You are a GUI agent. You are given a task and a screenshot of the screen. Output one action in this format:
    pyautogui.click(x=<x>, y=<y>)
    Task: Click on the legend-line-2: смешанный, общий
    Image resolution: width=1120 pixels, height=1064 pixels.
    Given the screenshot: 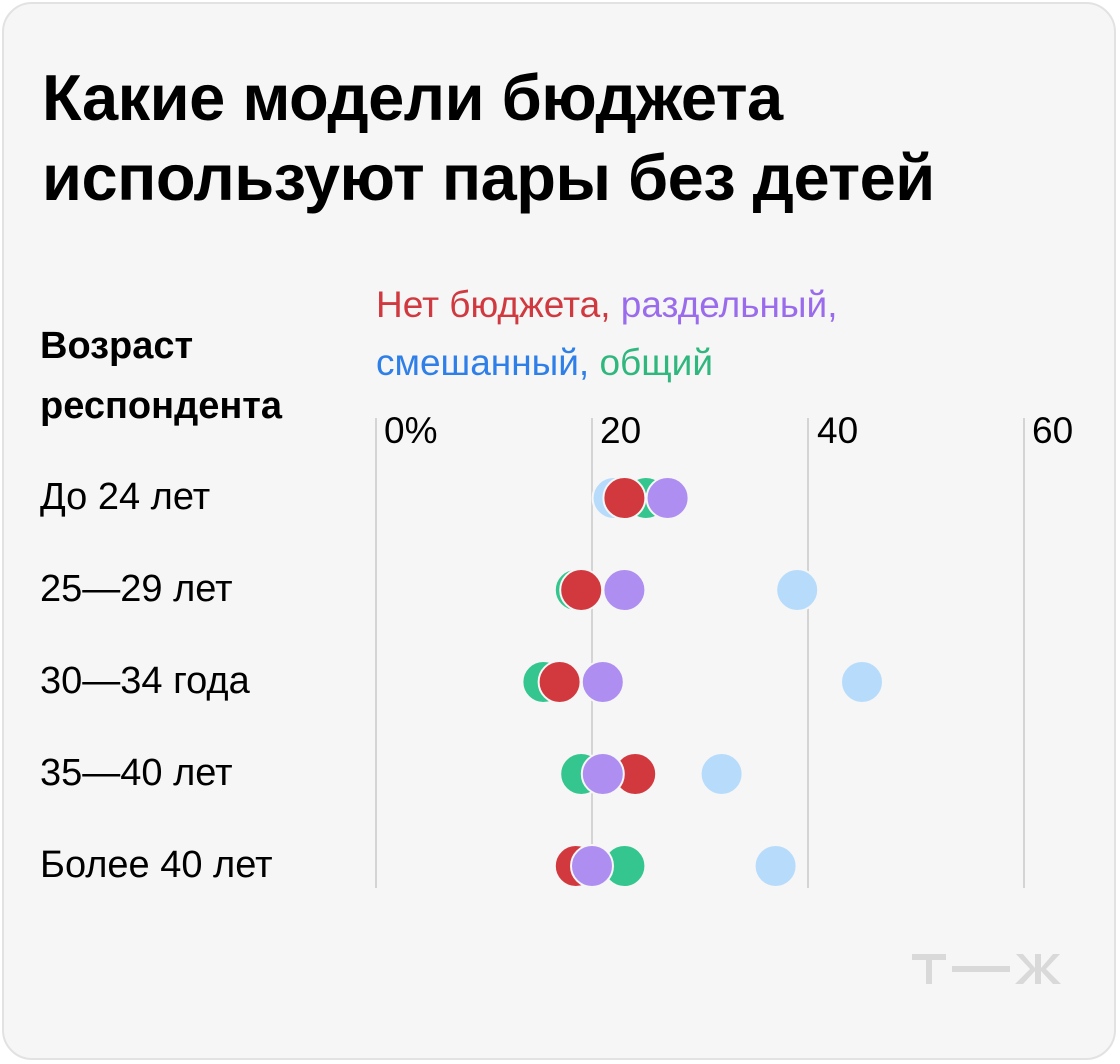 What is the action you would take?
    pyautogui.click(x=606, y=363)
    